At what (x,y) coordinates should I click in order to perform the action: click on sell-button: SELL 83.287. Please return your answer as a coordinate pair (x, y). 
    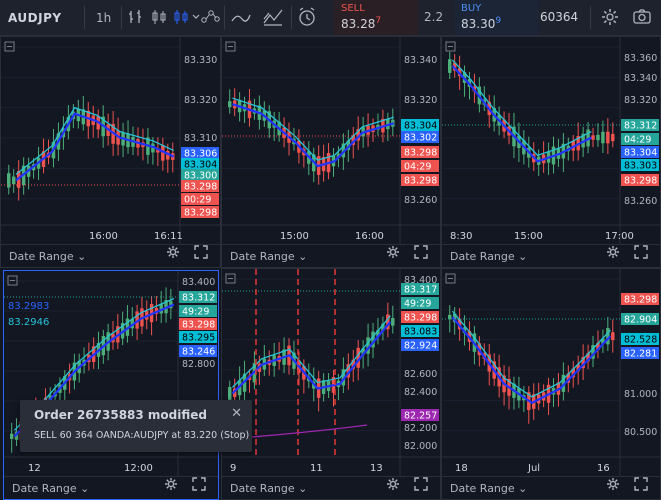
    Looking at the image, I should click on (376, 17).